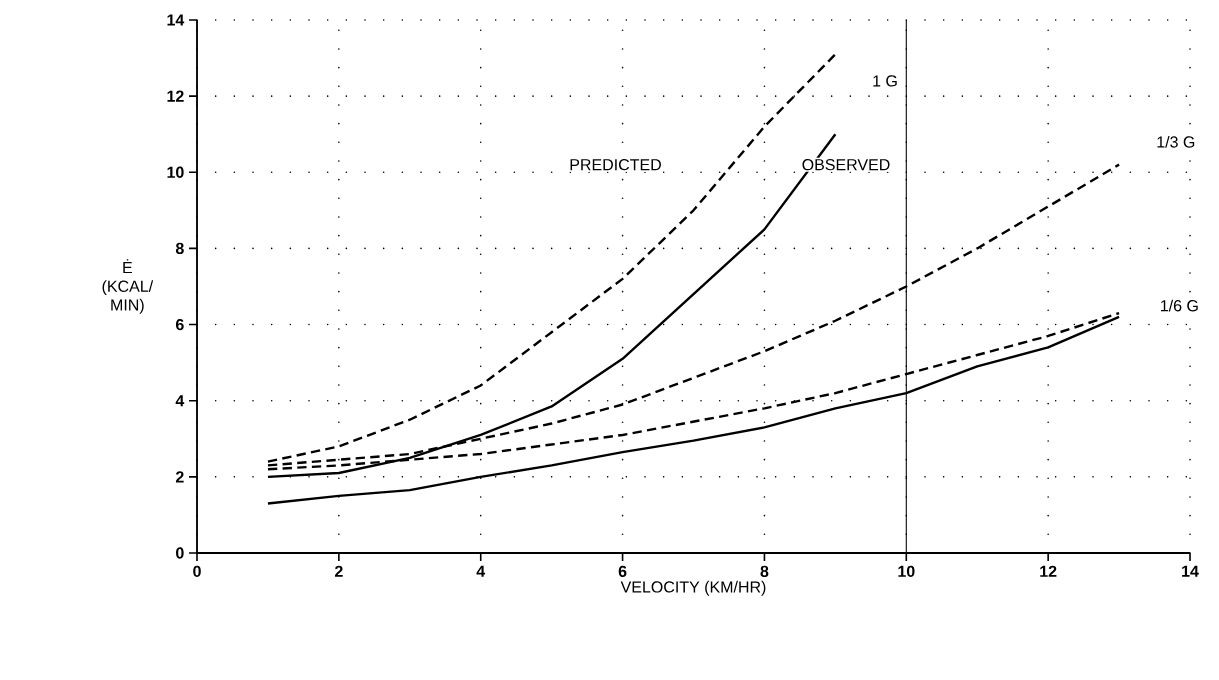  What do you see at coordinates (1048, 571) in the screenshot?
I see `x-tick-label: 12` at bounding box center [1048, 571].